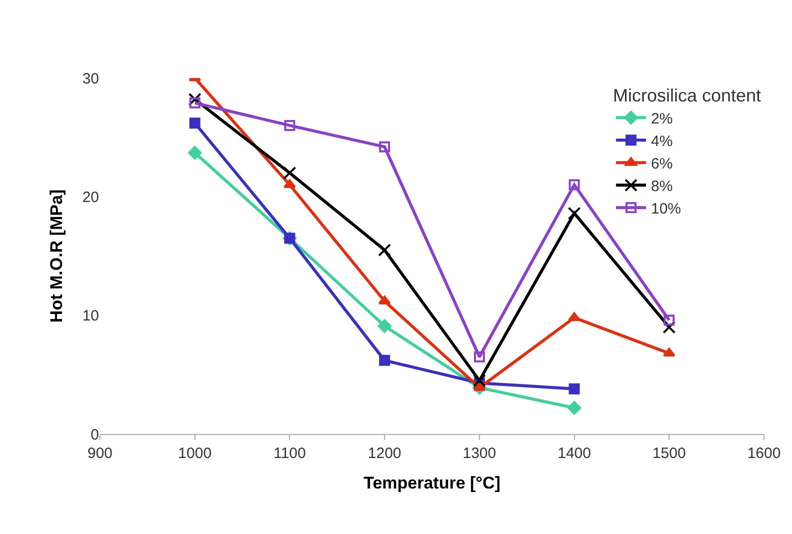 Image resolution: width=792 pixels, height=534 pixels. I want to click on legend-title: Microsilica content, so click(687, 95).